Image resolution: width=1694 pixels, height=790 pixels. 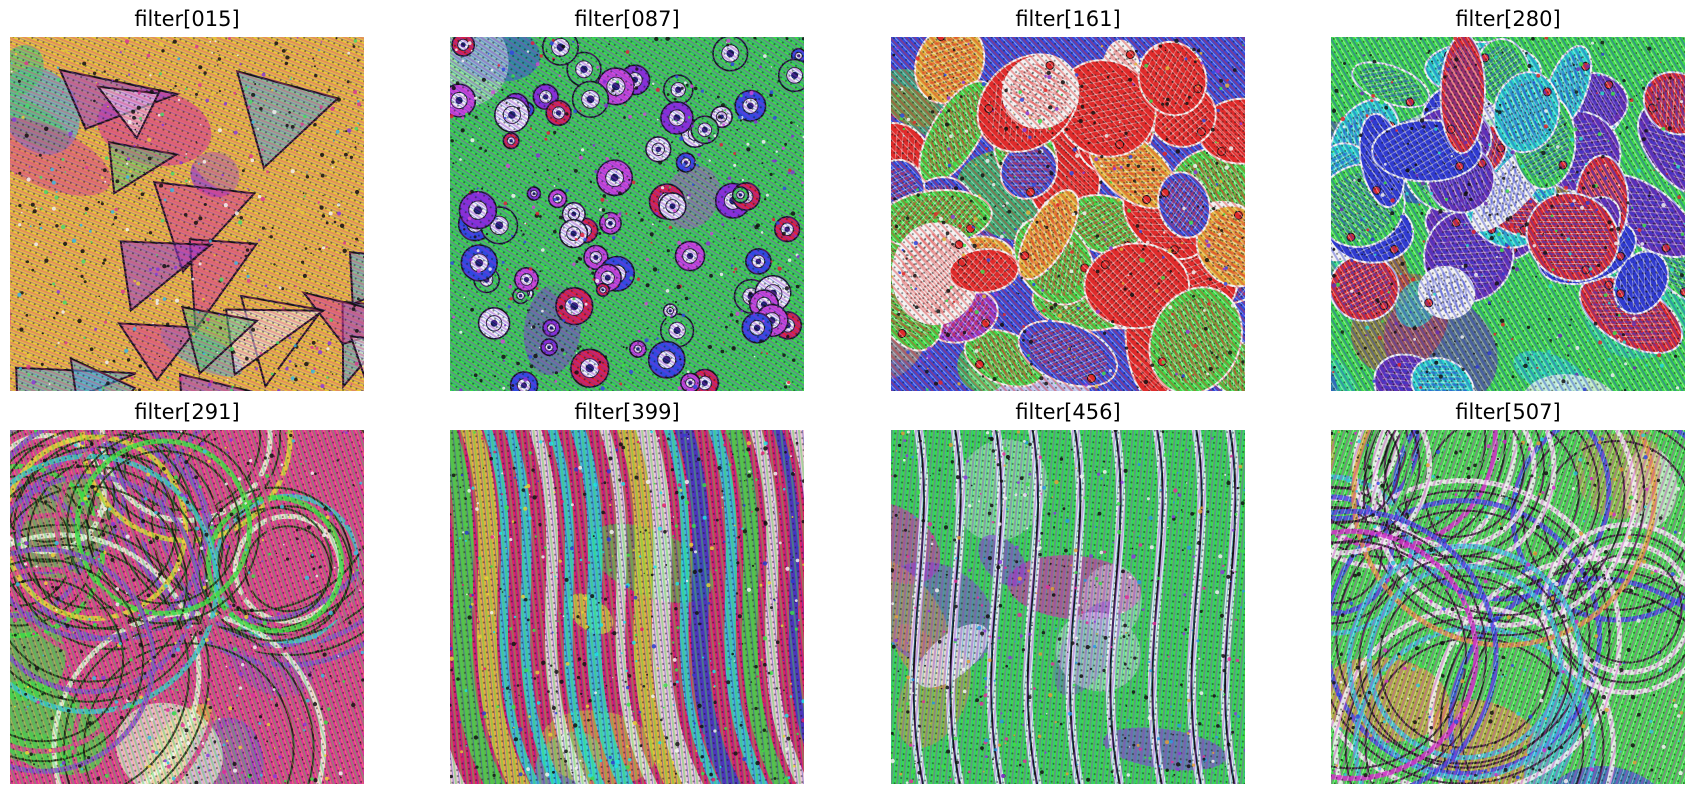 What do you see at coordinates (627, 19) in the screenshot?
I see `panel-title: filter[087]` at bounding box center [627, 19].